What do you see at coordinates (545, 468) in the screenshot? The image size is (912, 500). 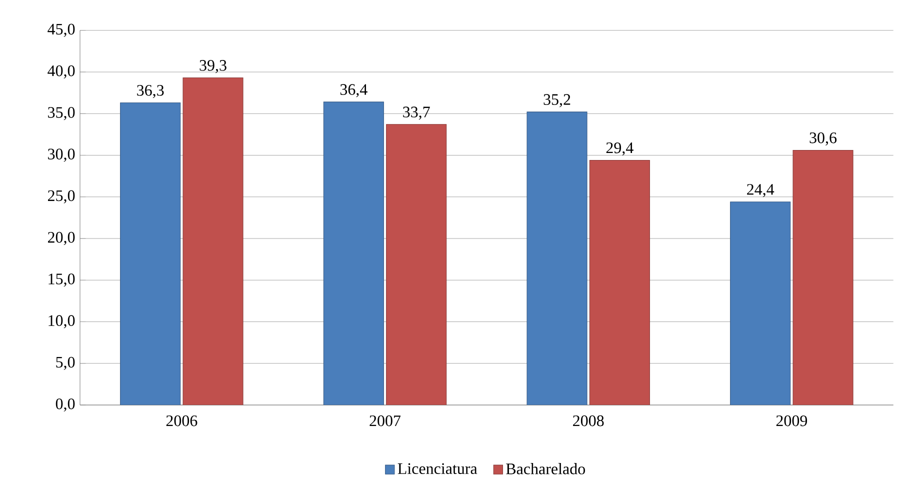 I see `legend-label: Bacharelado` at bounding box center [545, 468].